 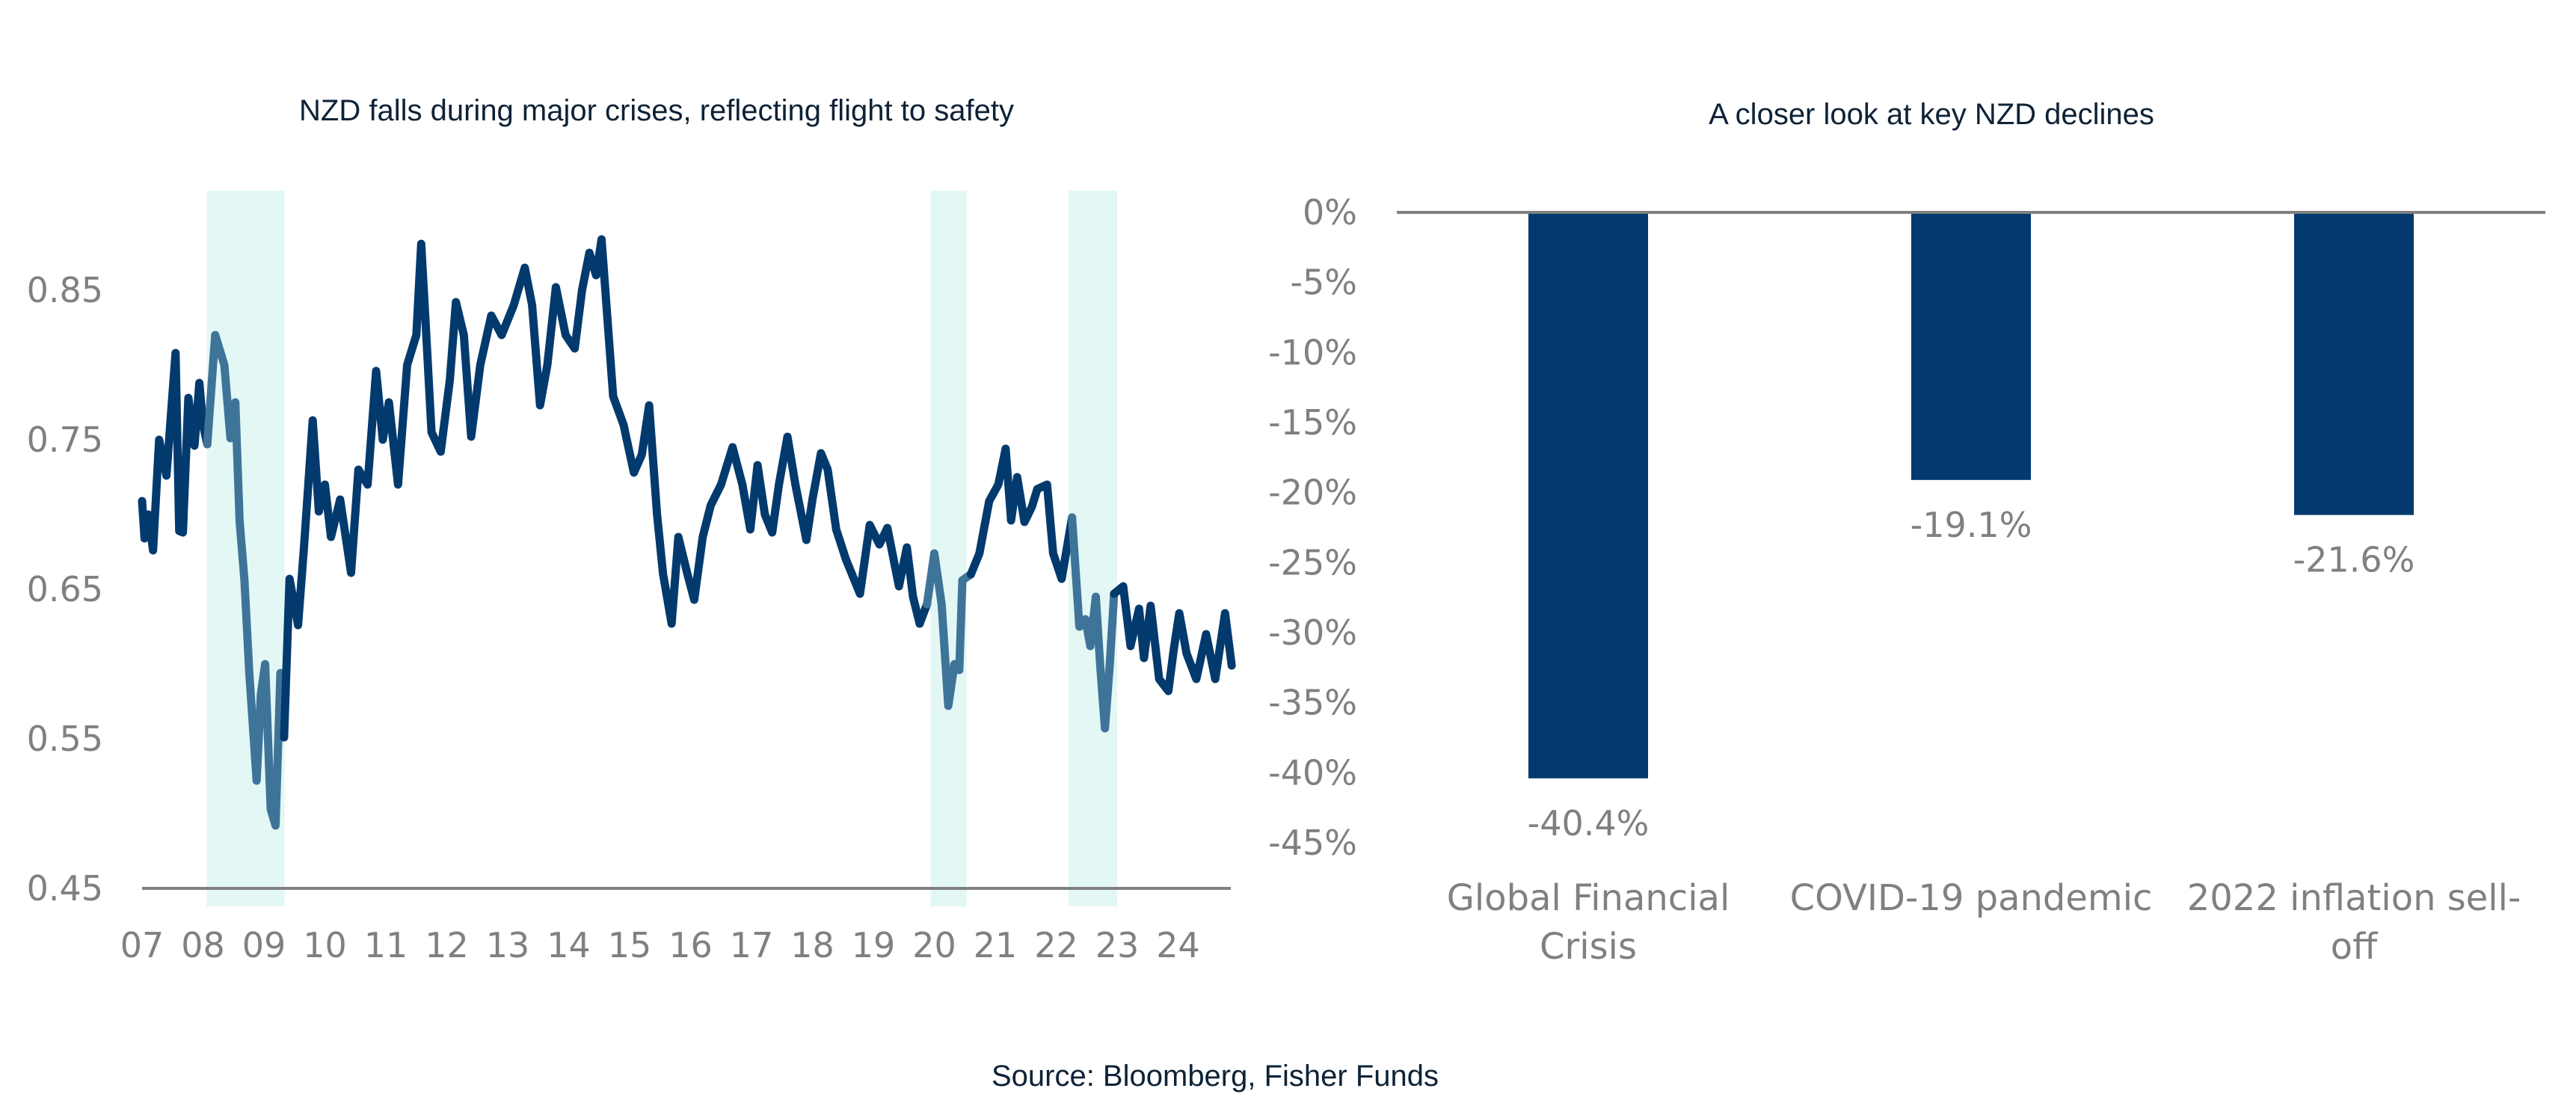 What do you see at coordinates (1178, 945) in the screenshot?
I see `x-tick-label: 24` at bounding box center [1178, 945].